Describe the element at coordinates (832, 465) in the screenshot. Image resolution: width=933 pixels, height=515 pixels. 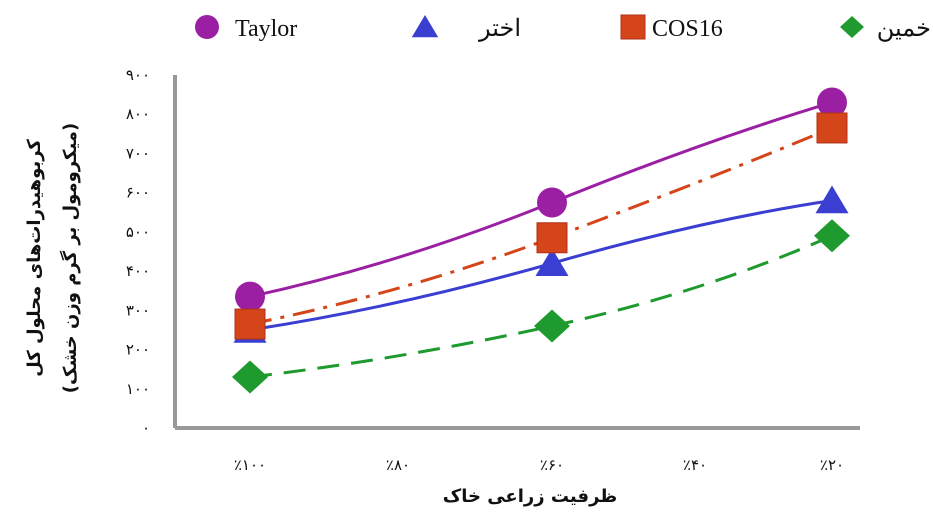
I see `x-tick-label: ٪۲۰` at that location.